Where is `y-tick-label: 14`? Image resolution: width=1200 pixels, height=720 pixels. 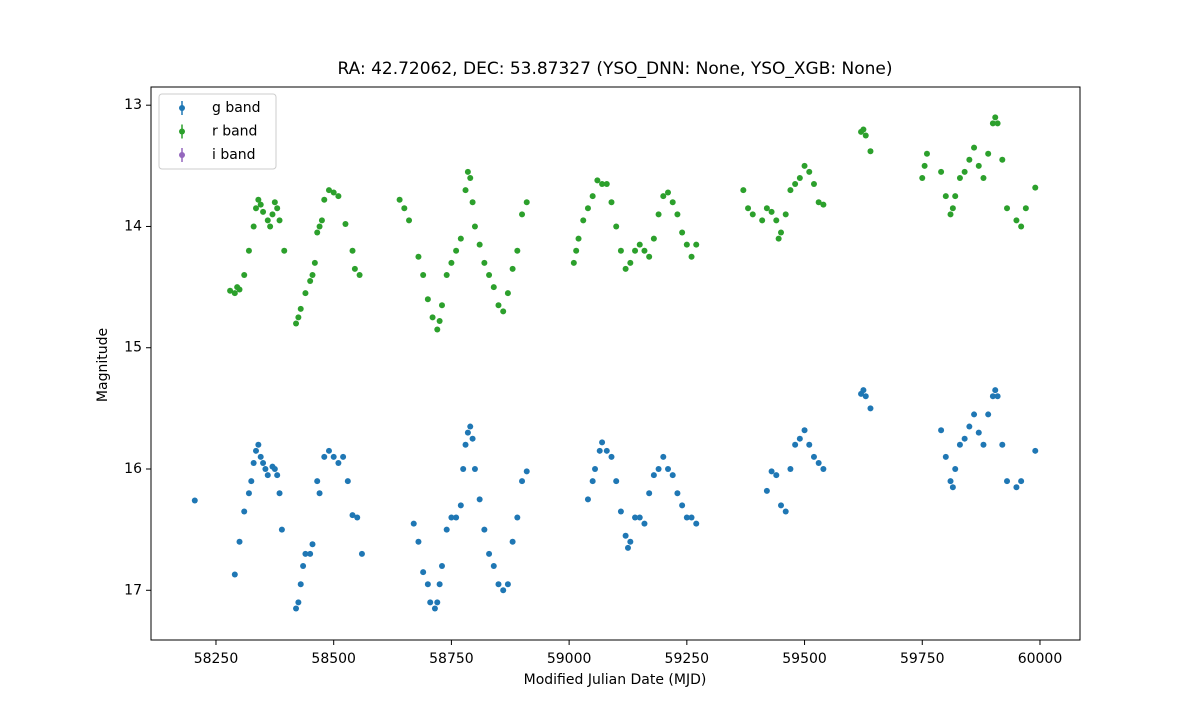
y-tick-label: 14 is located at coordinates (133, 226).